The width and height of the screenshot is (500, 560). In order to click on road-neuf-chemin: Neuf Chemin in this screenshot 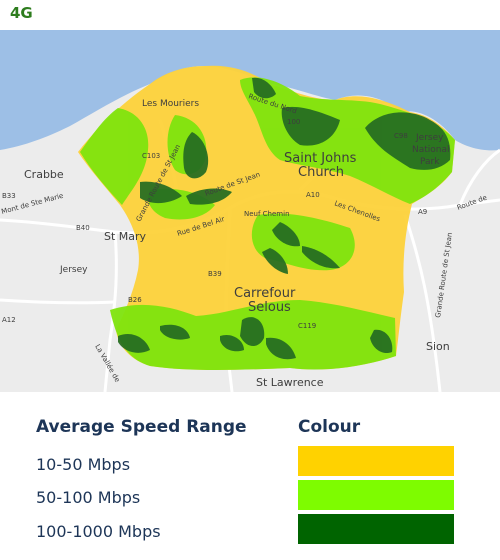, I will do `click(267, 214)`.